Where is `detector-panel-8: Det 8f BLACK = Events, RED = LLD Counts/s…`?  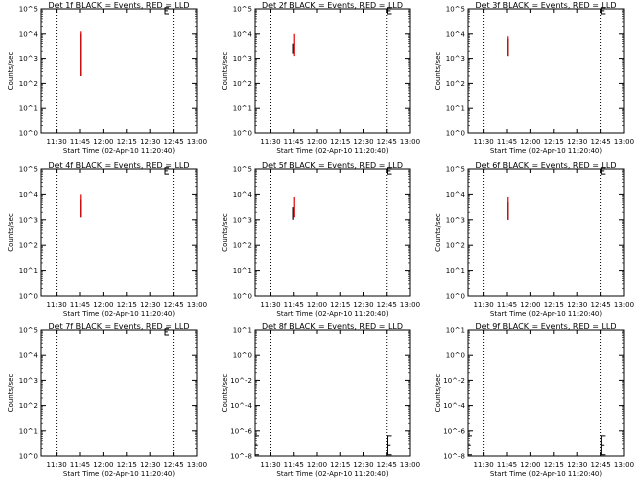 detector-panel-8: Det 8f BLACK = Events, RED = LLD Counts/s… is located at coordinates (320, 400).